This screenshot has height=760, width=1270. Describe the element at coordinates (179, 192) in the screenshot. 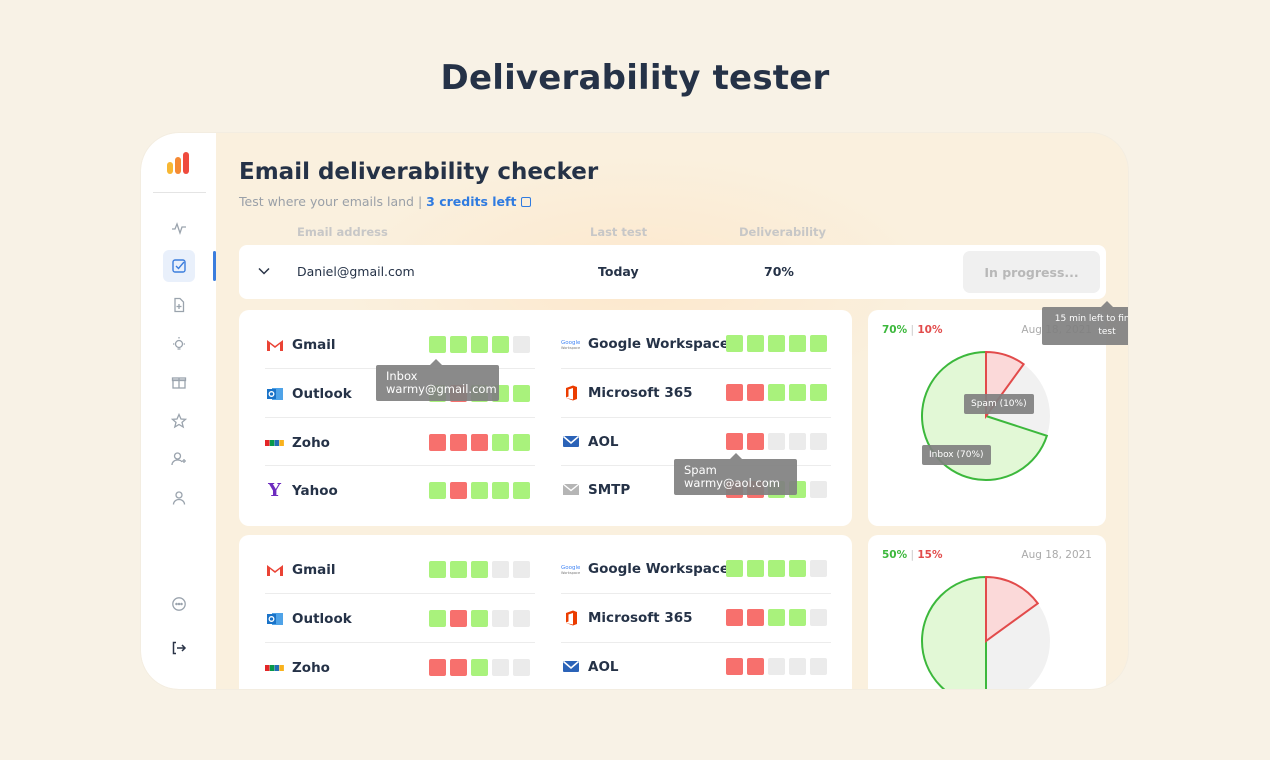

I see `sidebar-divider` at that location.